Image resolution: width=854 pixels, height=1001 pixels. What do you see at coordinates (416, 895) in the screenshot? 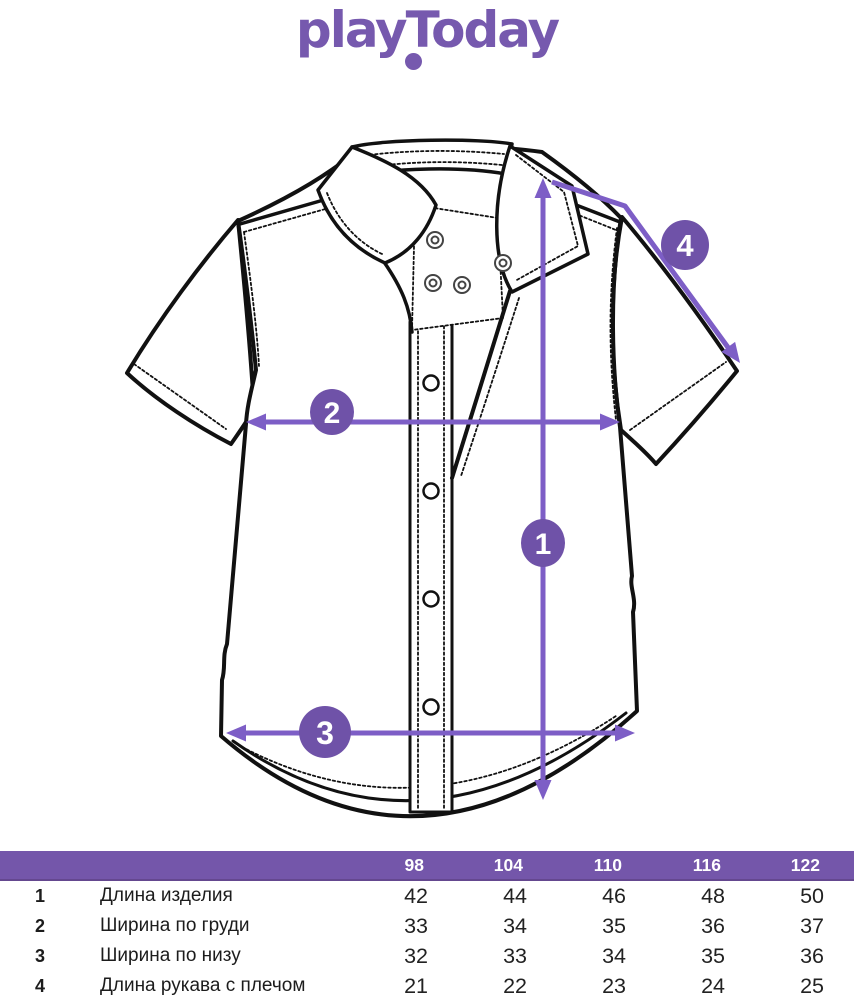
I see `row-1-val-98: 42` at bounding box center [416, 895].